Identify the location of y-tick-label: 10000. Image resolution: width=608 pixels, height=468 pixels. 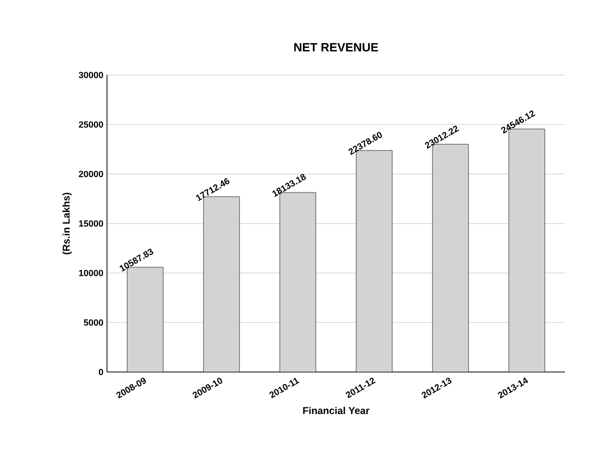
(91, 273).